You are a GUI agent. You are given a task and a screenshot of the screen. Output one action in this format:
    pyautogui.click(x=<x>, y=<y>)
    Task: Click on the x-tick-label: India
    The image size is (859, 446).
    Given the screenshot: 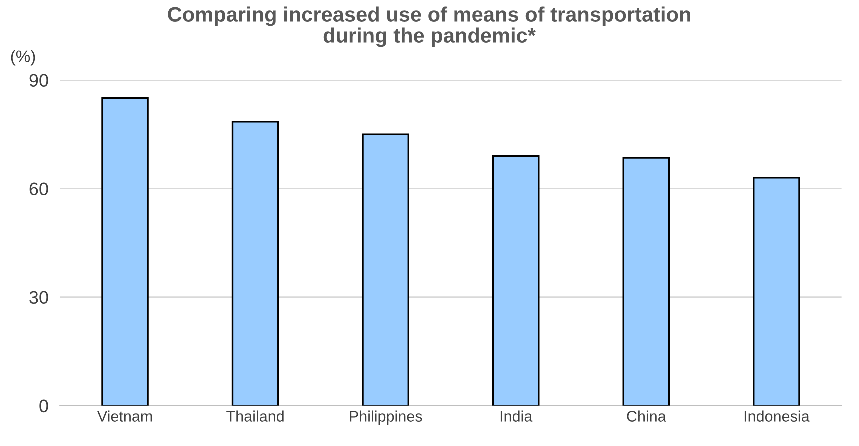 What is the action you would take?
    pyautogui.click(x=516, y=416)
    